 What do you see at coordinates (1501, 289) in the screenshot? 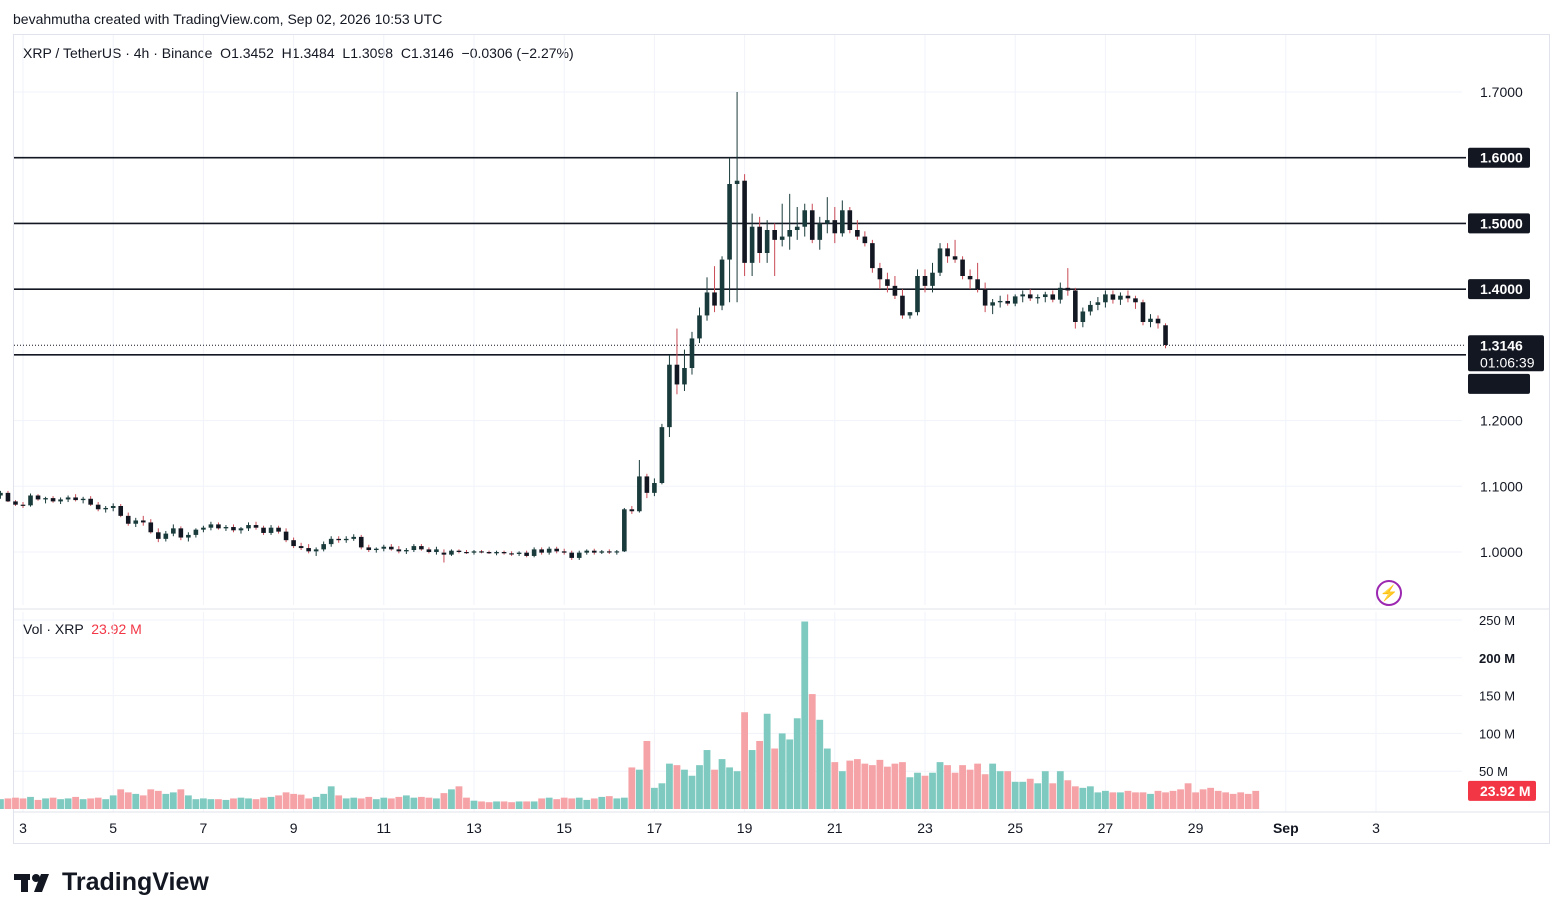
I see `price-level-label: 1.4000` at bounding box center [1501, 289].